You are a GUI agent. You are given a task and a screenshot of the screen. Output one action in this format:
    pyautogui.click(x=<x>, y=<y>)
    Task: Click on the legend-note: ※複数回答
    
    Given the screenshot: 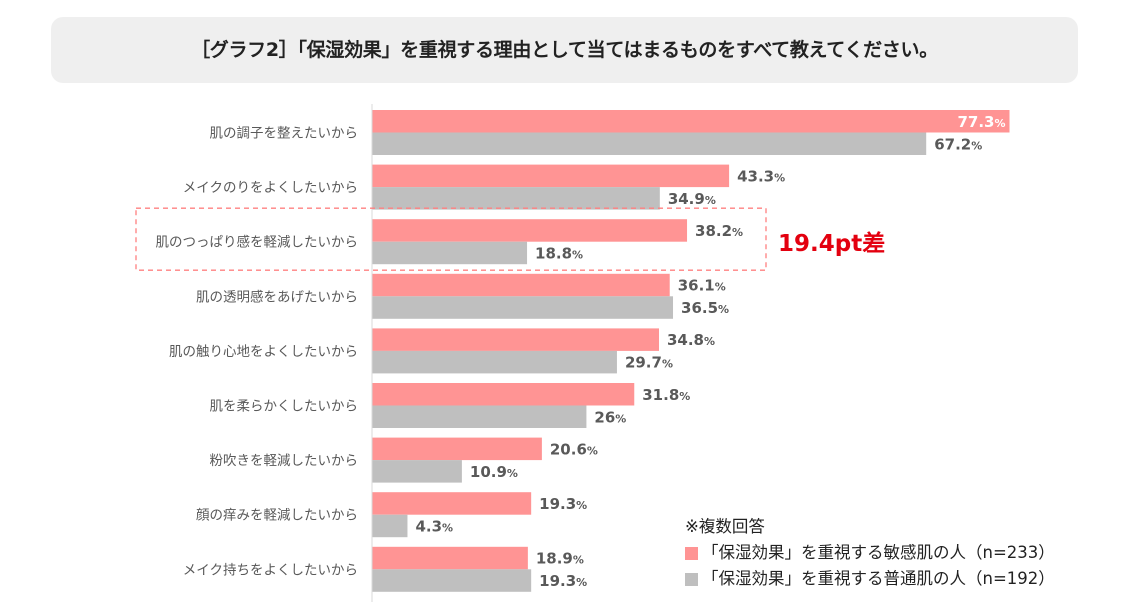 What is the action you would take?
    pyautogui.click(x=725, y=526)
    